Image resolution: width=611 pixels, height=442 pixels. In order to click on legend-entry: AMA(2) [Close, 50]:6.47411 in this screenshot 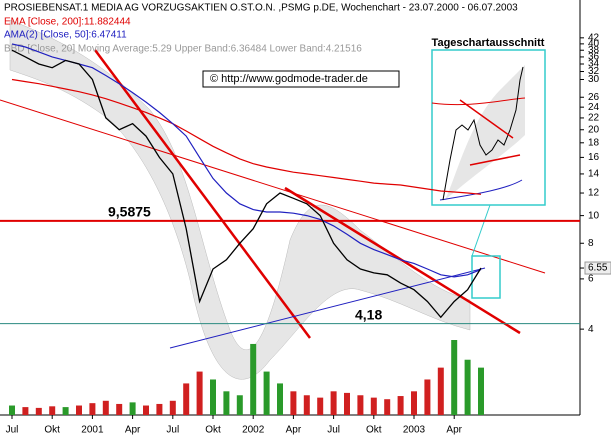, I will do `click(65, 35)`.